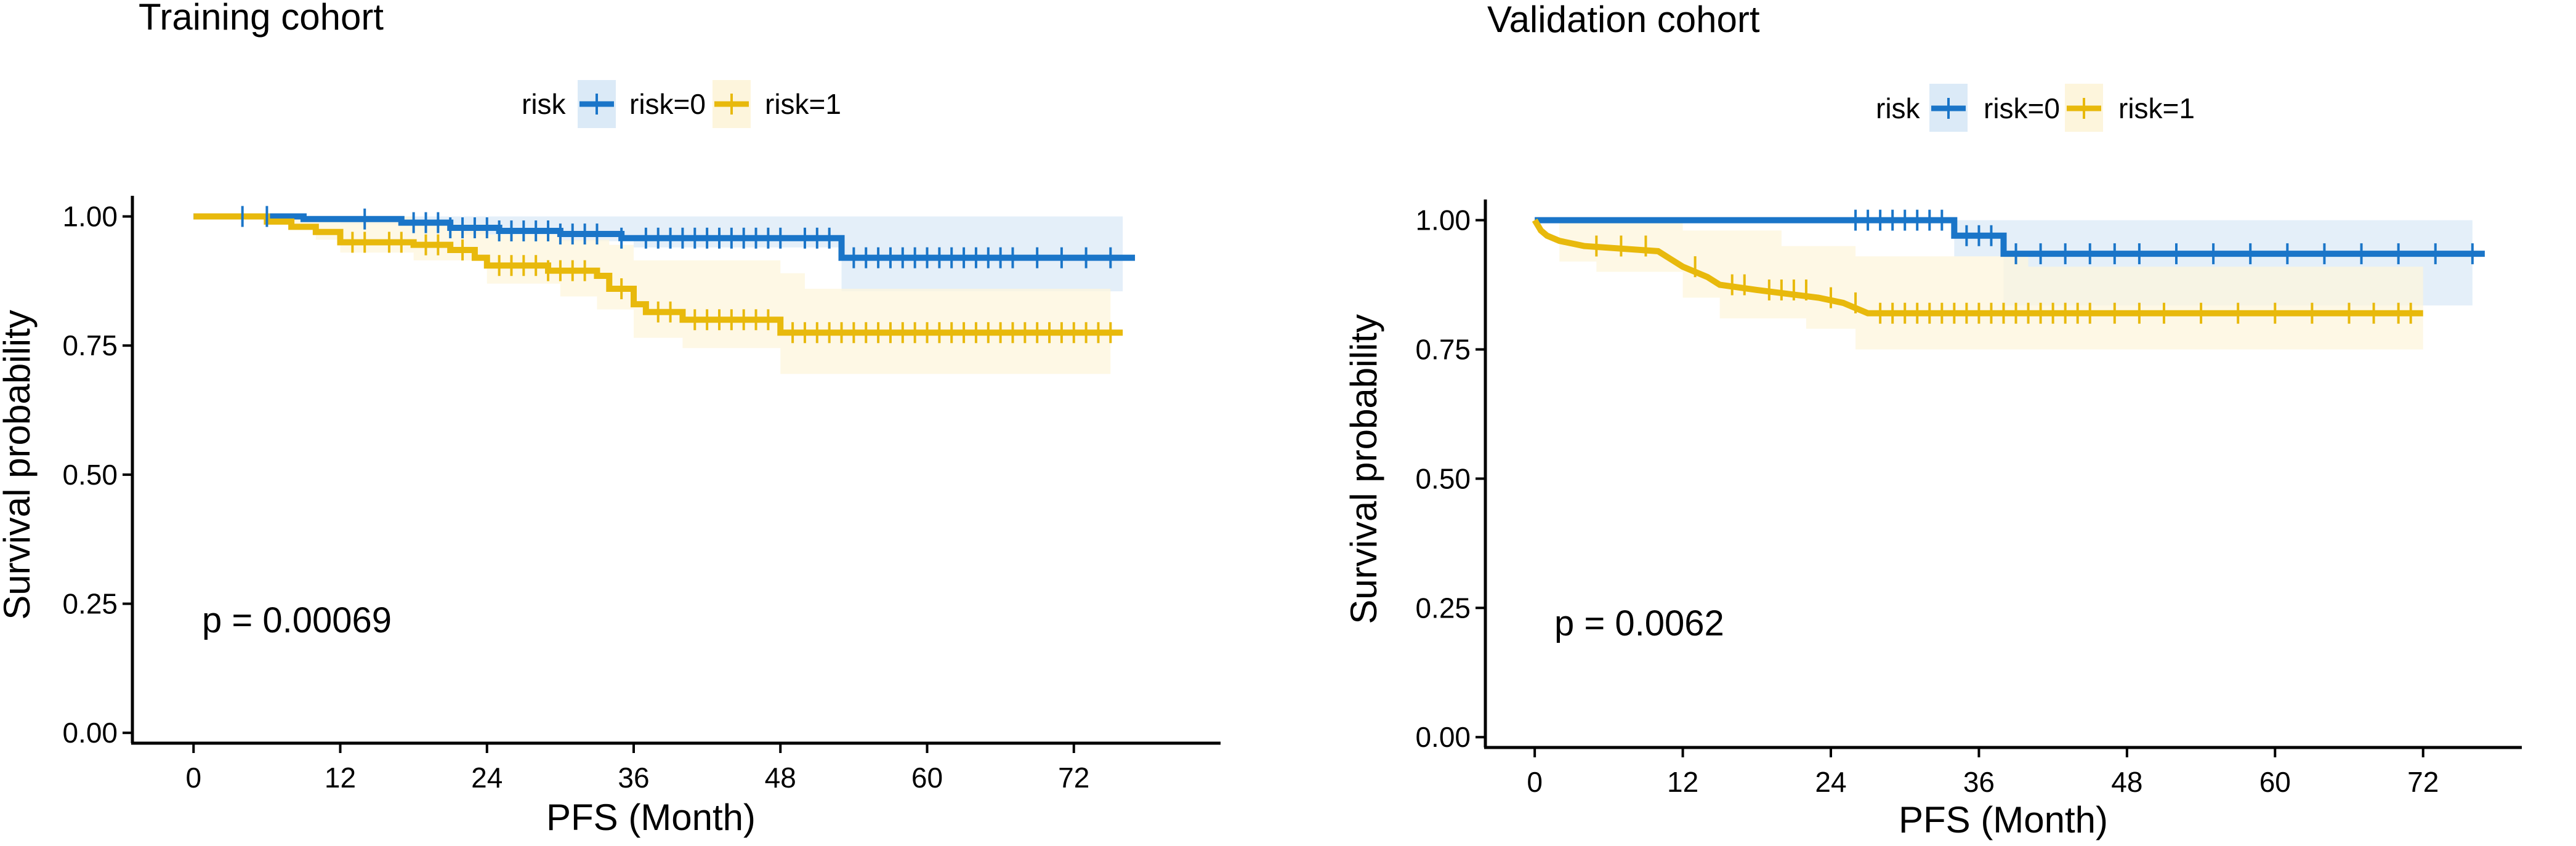 Image resolution: width=2576 pixels, height=846 pixels. What do you see at coordinates (658, 254) in the screenshot?
I see `ci-band-risk0` at bounding box center [658, 254].